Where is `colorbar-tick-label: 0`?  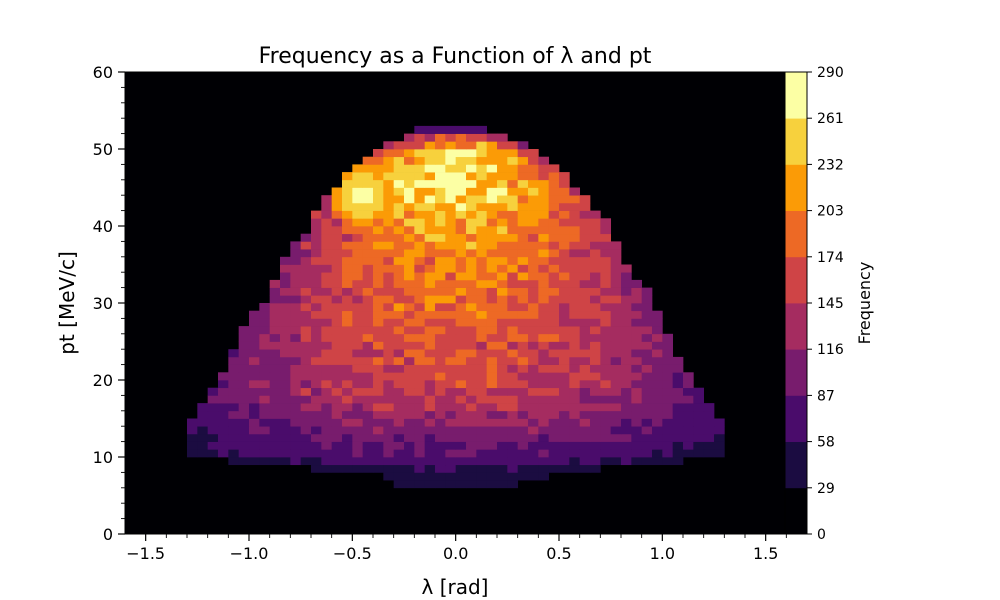 colorbar-tick-label: 0 is located at coordinates (821, 535).